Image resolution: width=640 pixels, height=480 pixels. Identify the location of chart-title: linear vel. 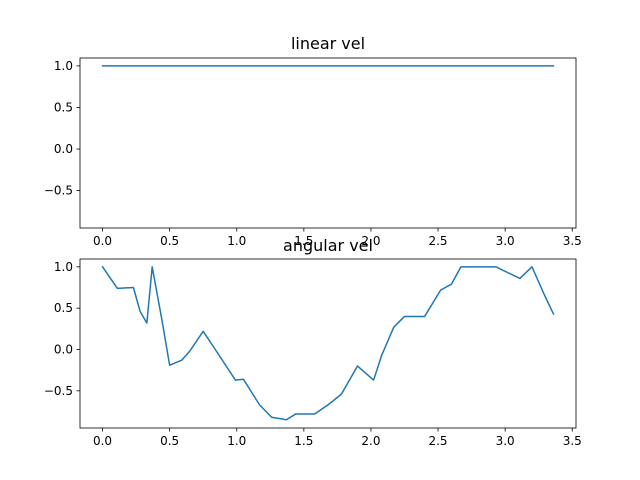
(328, 43).